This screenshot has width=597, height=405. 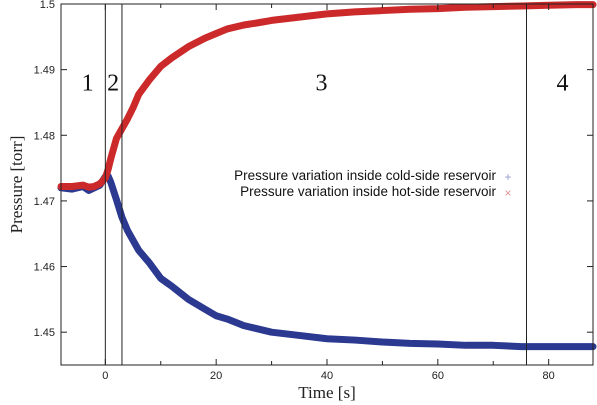 I want to click on legend-marker-1: +, so click(x=507, y=177).